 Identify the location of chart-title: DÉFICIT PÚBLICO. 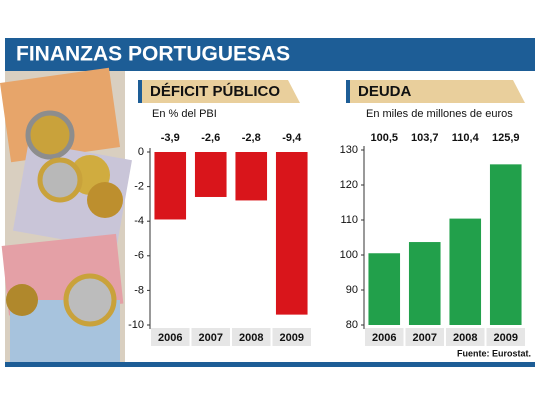
(215, 91).